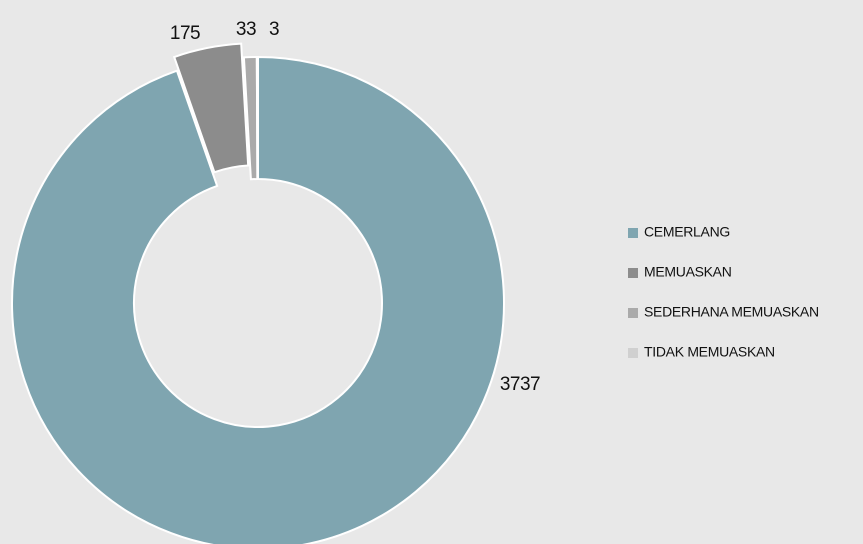 This screenshot has height=544, width=863. What do you see at coordinates (688, 272) in the screenshot?
I see `legend-label: MEMUASKAN` at bounding box center [688, 272].